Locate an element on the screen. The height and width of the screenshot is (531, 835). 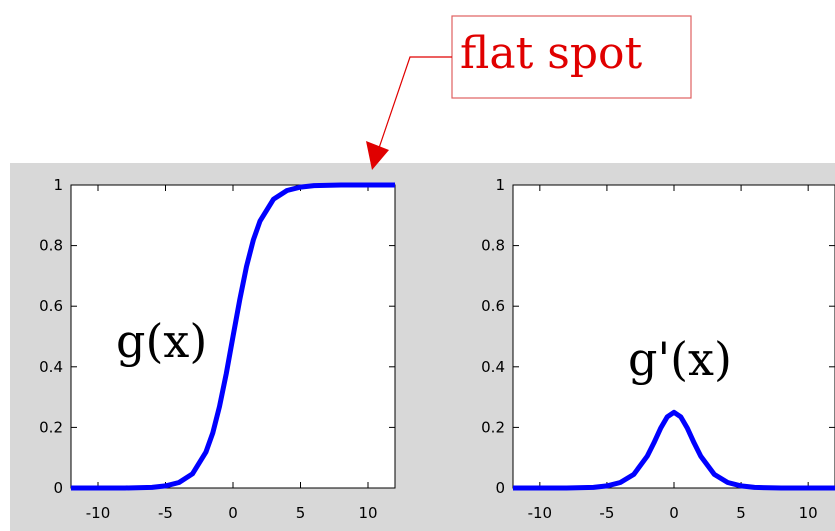
series-line is located at coordinates (674, 450).